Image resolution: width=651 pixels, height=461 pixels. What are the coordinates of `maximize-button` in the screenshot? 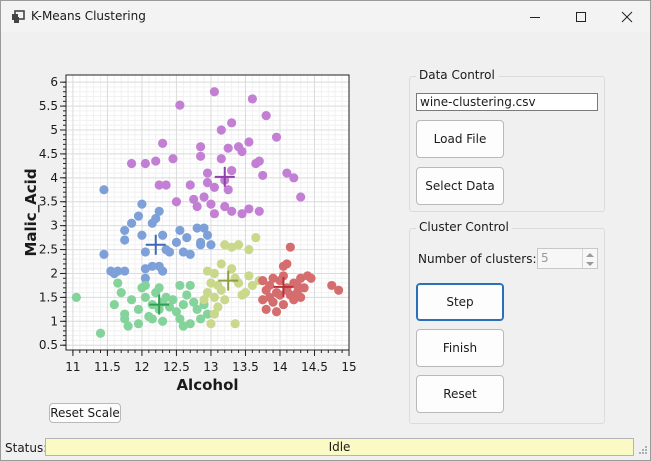 It's located at (581, 16).